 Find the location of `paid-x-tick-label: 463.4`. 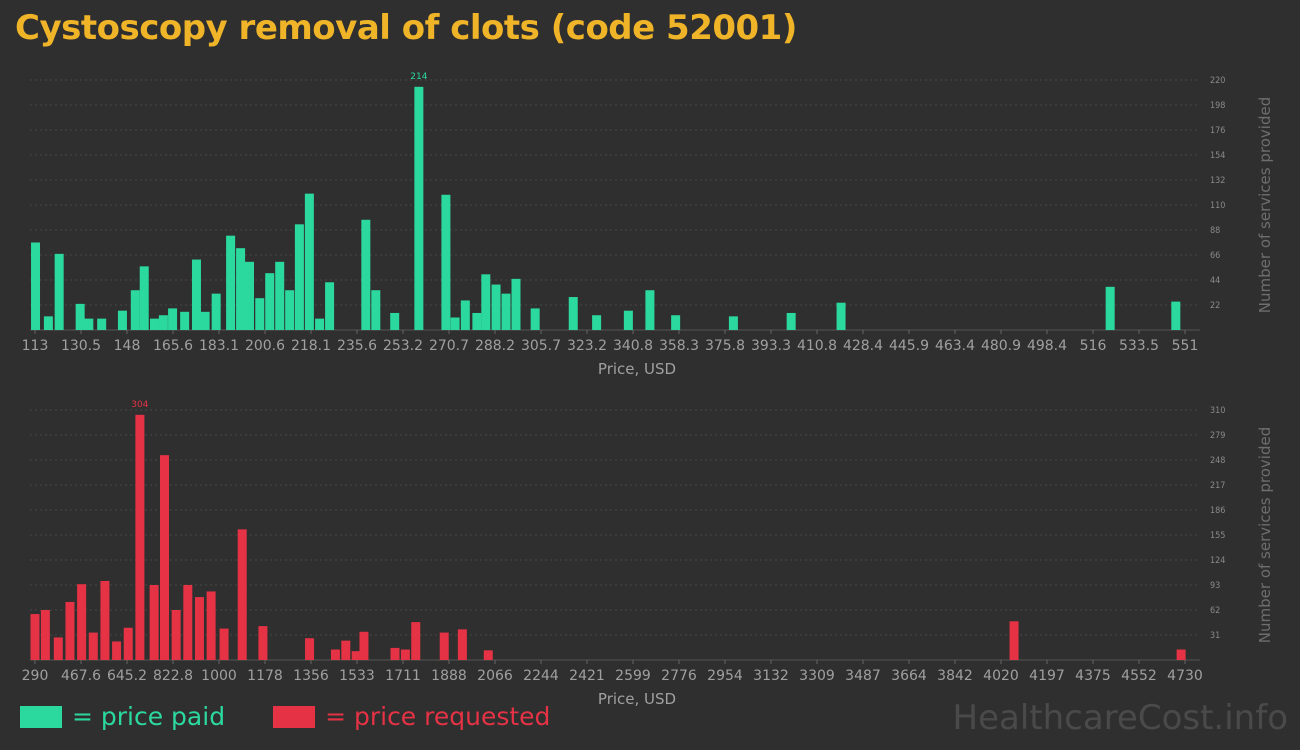

paid-x-tick-label: 463.4 is located at coordinates (955, 346).